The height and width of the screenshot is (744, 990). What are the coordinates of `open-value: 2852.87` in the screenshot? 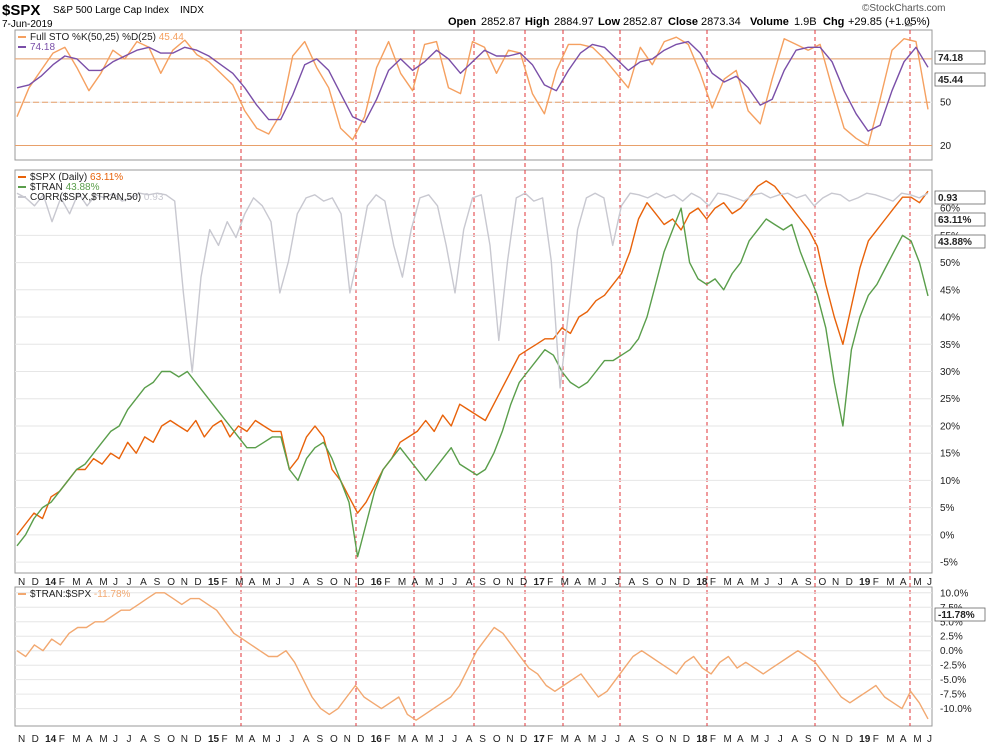 It's located at (501, 22).